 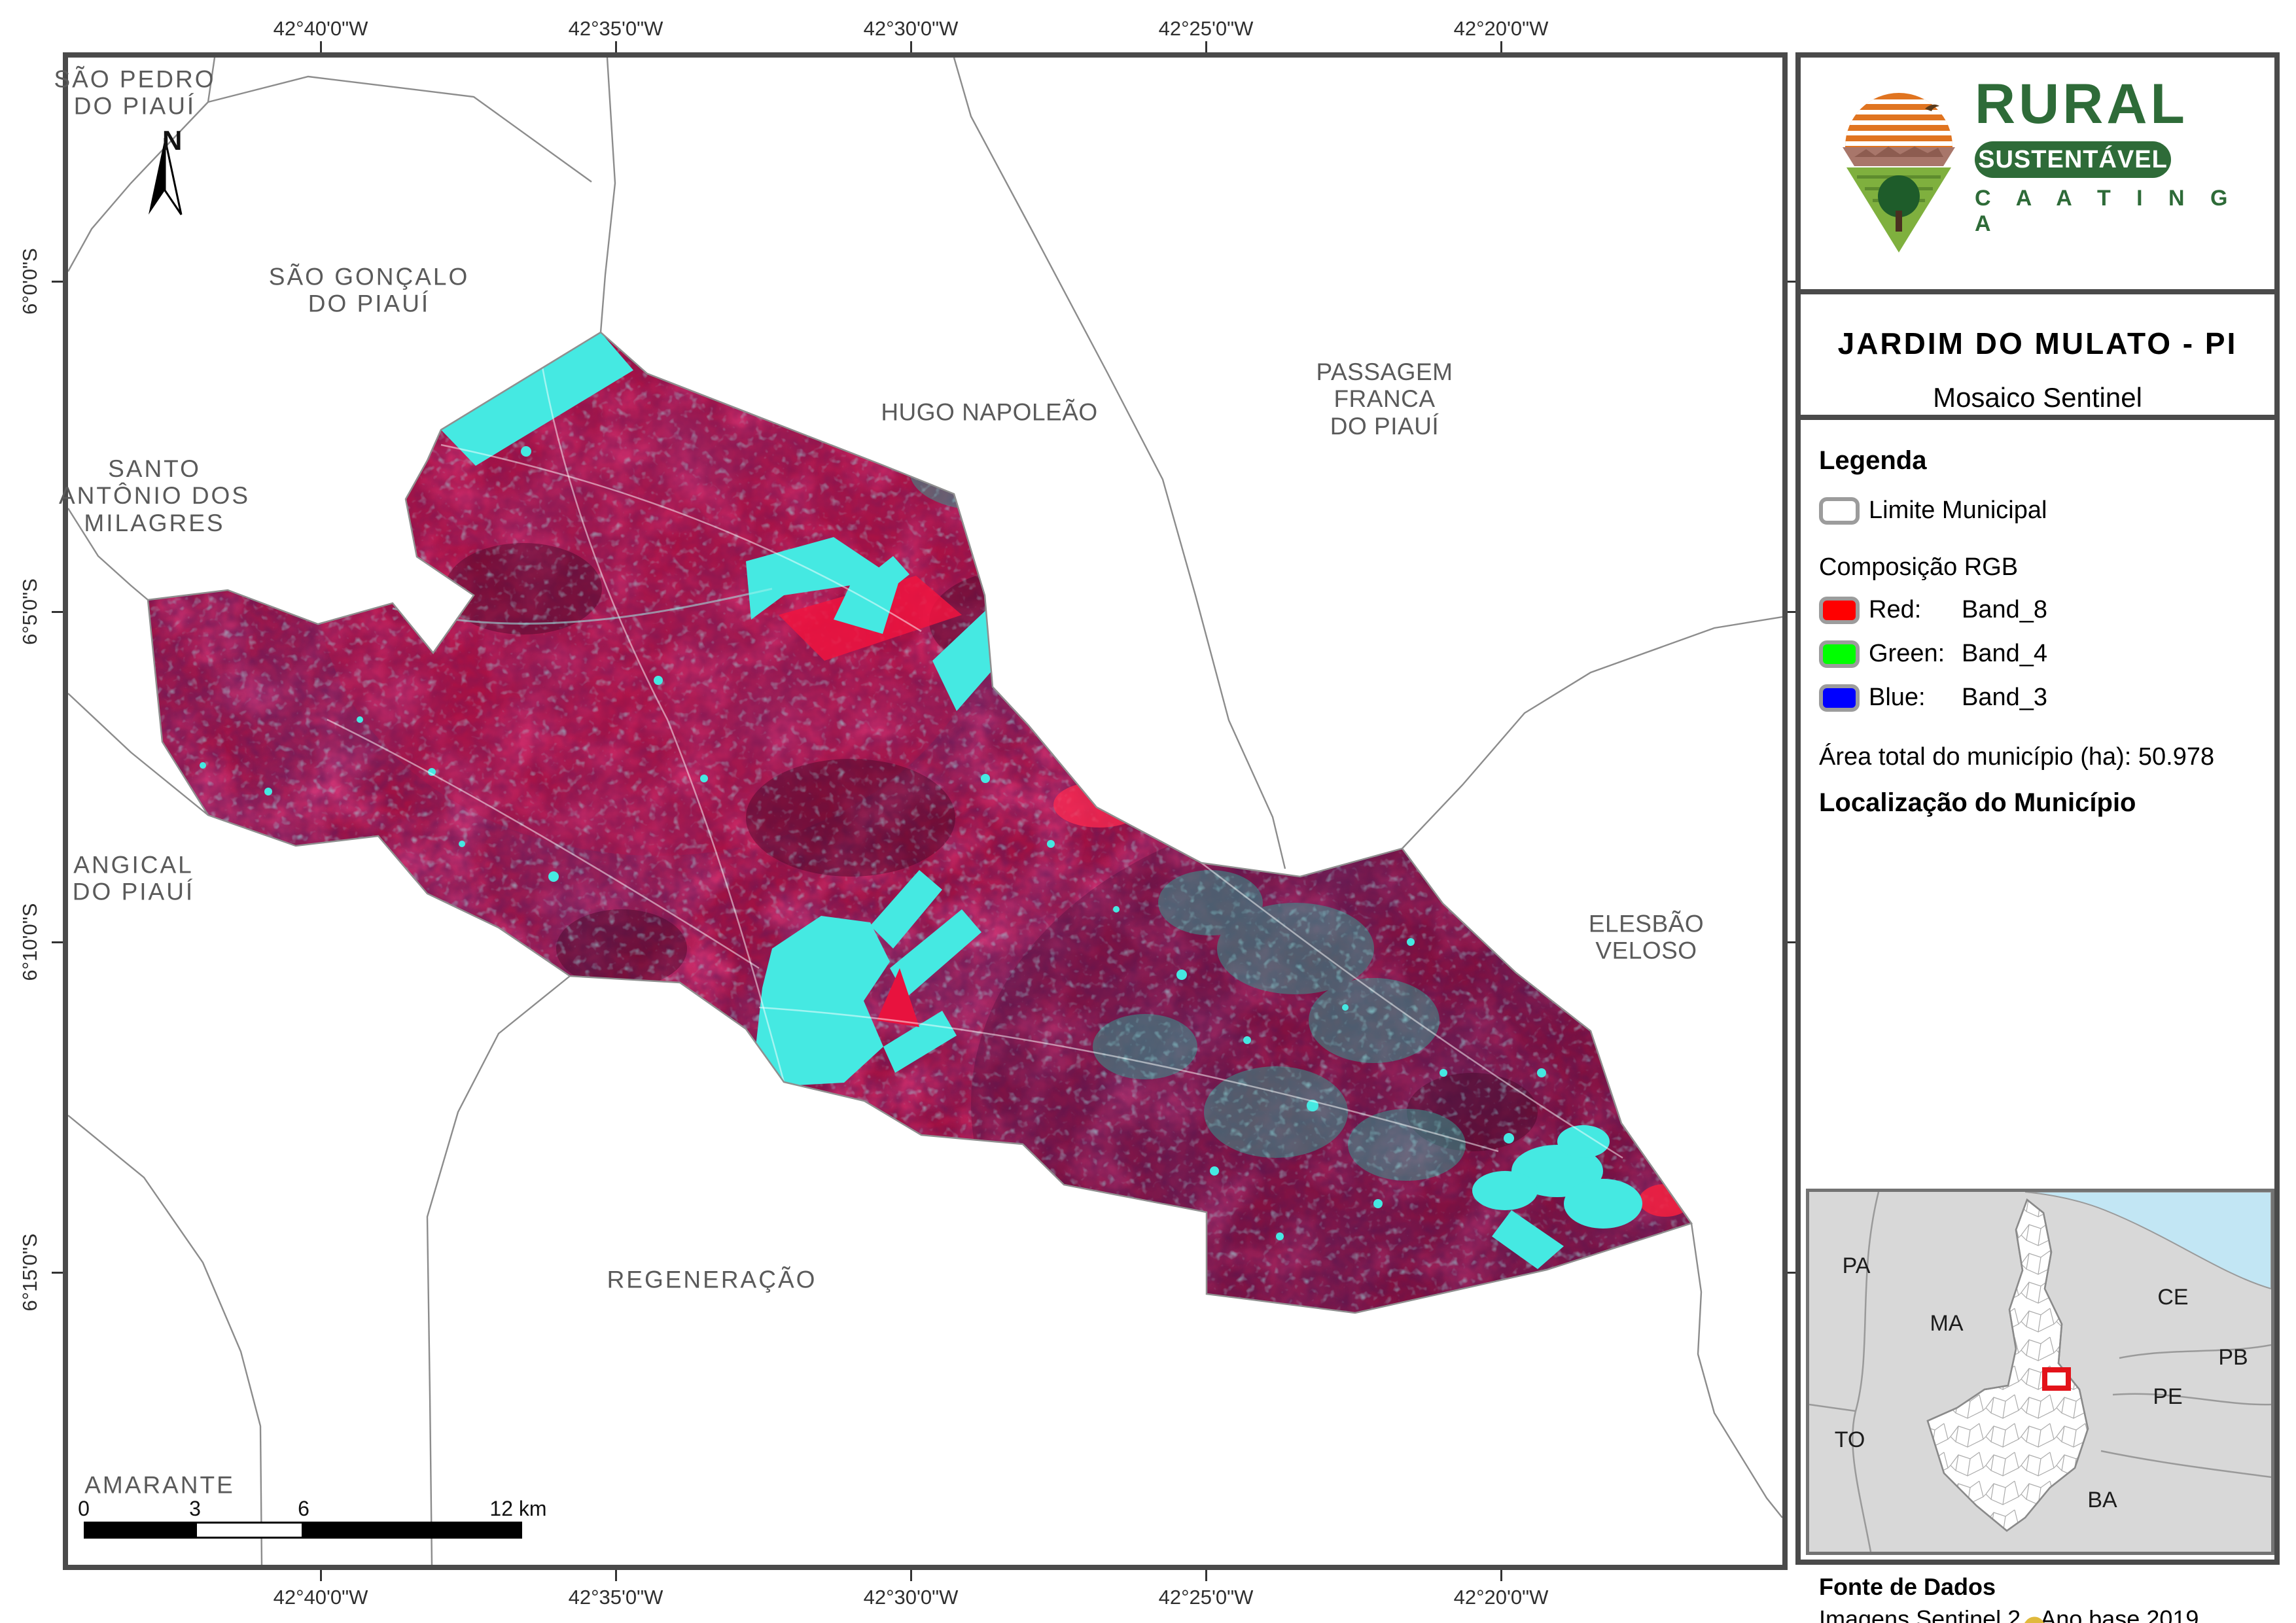 I want to click on state-label-ba: BA, so click(x=2102, y=1500).